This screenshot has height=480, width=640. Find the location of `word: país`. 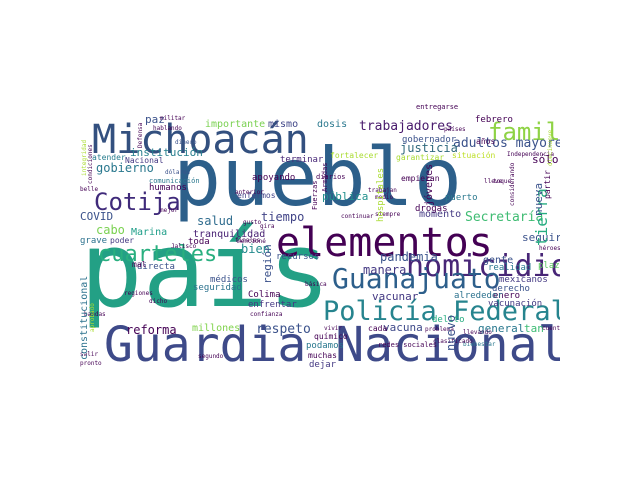

word: país is located at coordinates (205, 270).